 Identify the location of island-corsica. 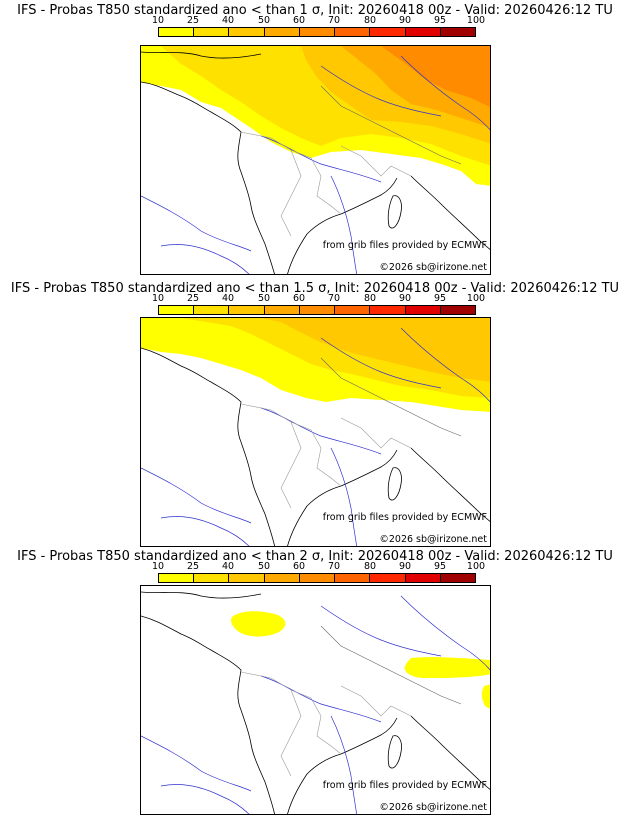
(394, 752).